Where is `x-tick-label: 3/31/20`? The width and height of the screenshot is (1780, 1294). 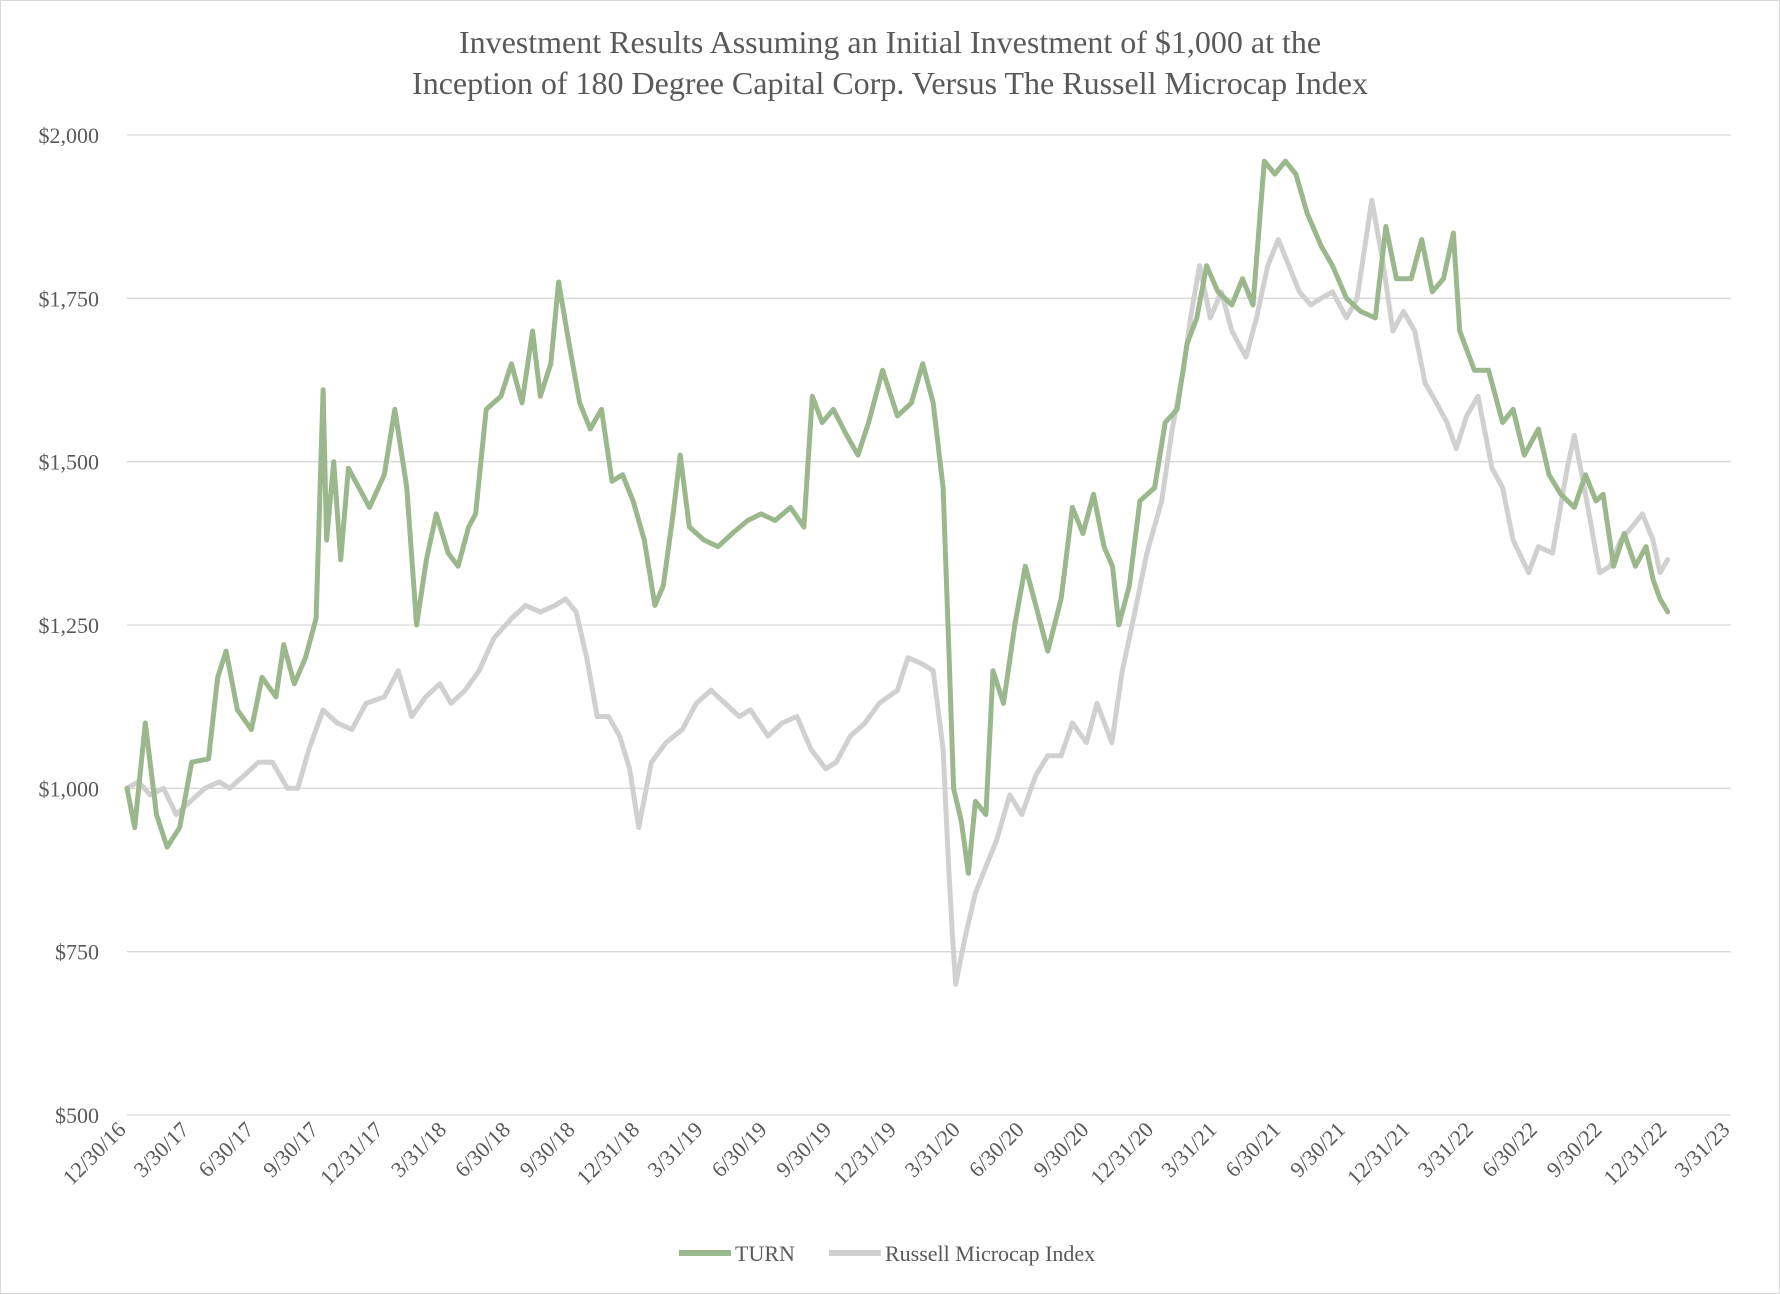 x-tick-label: 3/31/20 is located at coordinates (932, 1149).